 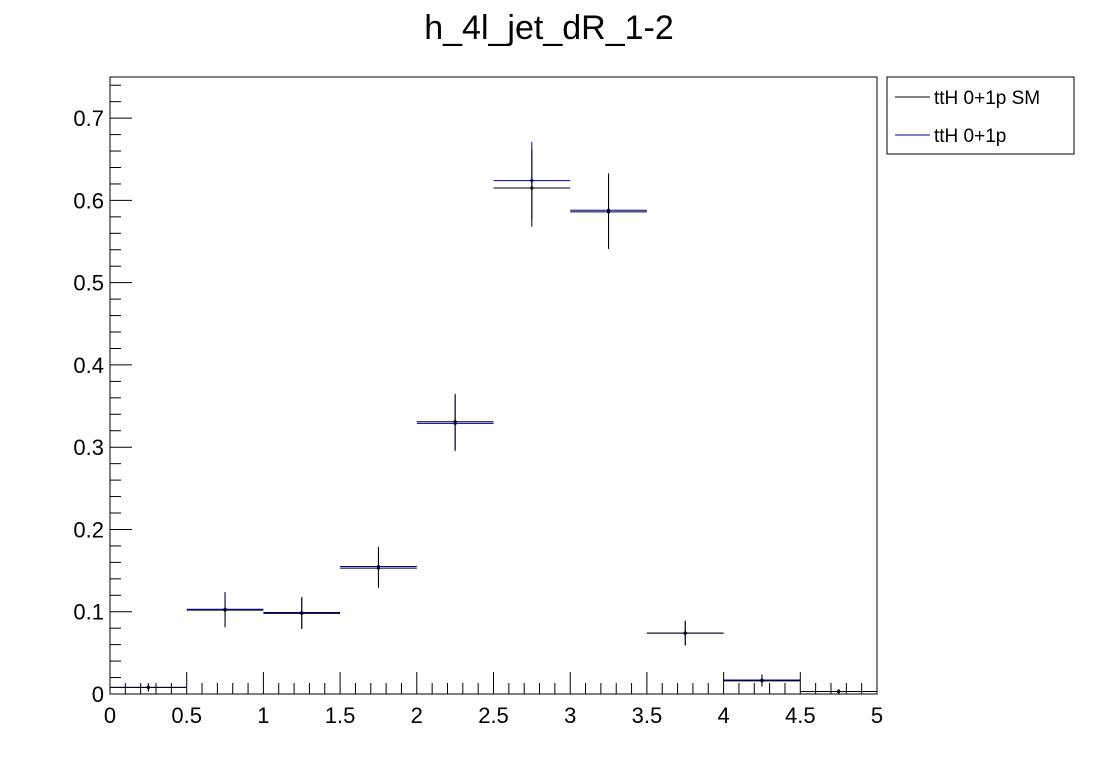 What do you see at coordinates (417, 715) in the screenshot?
I see `x-tick-label: 2` at bounding box center [417, 715].